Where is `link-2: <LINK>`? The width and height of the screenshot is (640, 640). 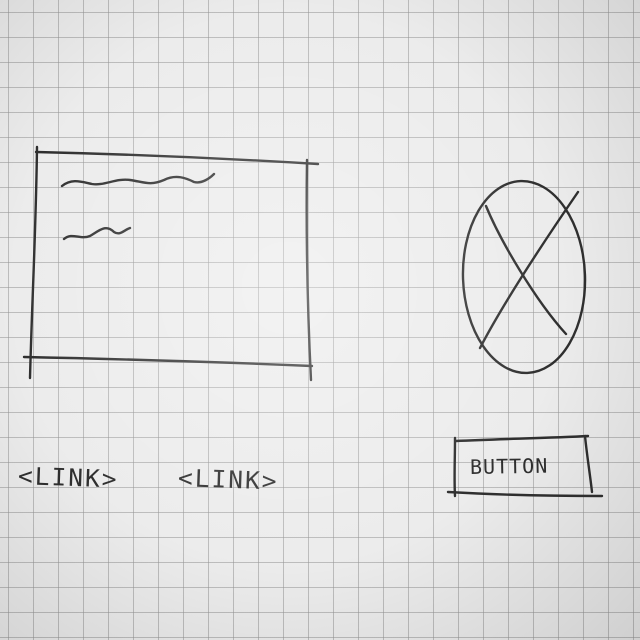
link-2: <LINK> is located at coordinates (228, 480).